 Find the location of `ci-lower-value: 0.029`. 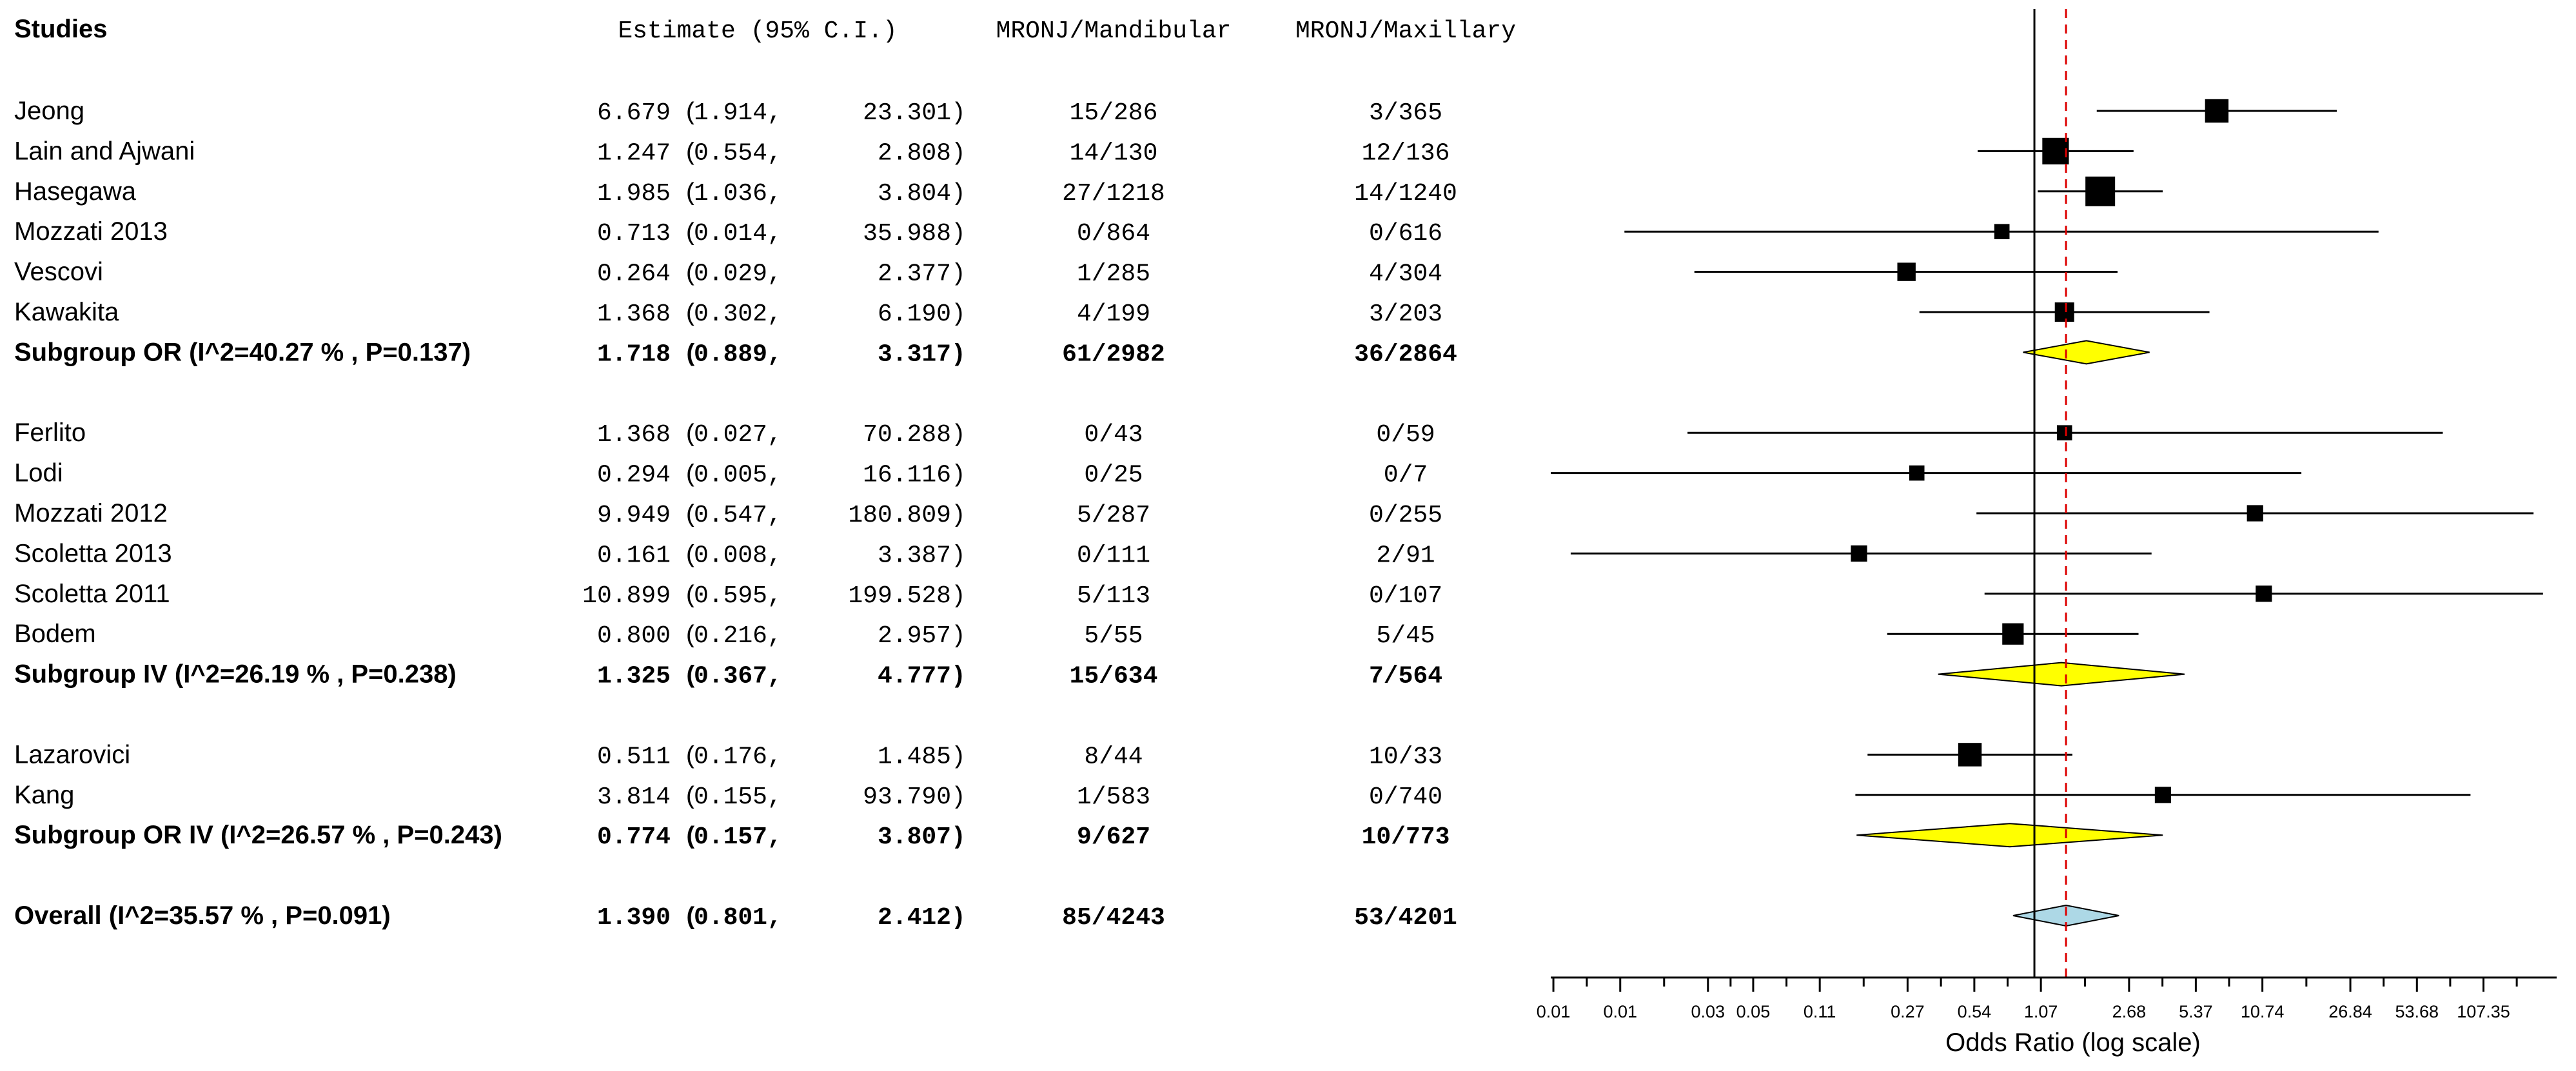

ci-lower-value: 0.029 is located at coordinates (730, 274).